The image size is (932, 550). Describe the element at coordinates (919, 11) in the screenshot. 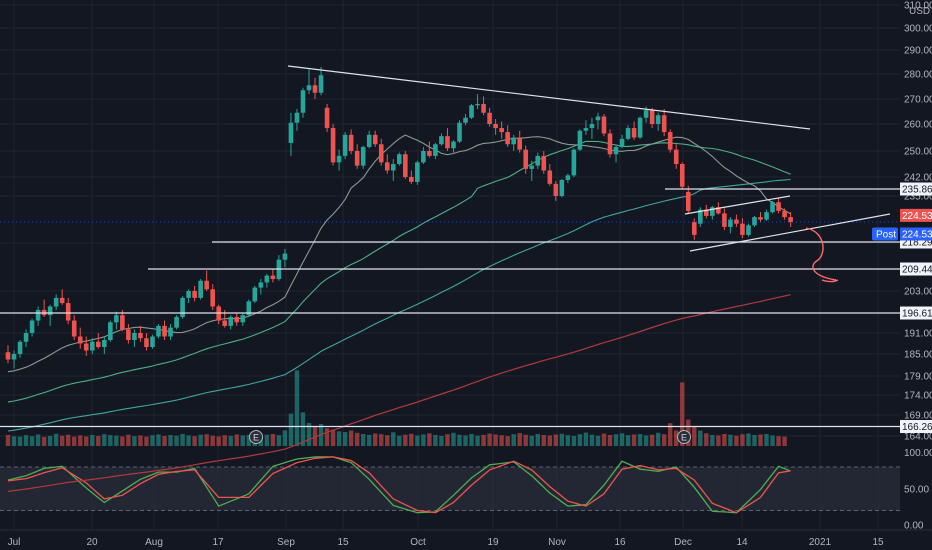

I see `currency-label: USD` at that location.